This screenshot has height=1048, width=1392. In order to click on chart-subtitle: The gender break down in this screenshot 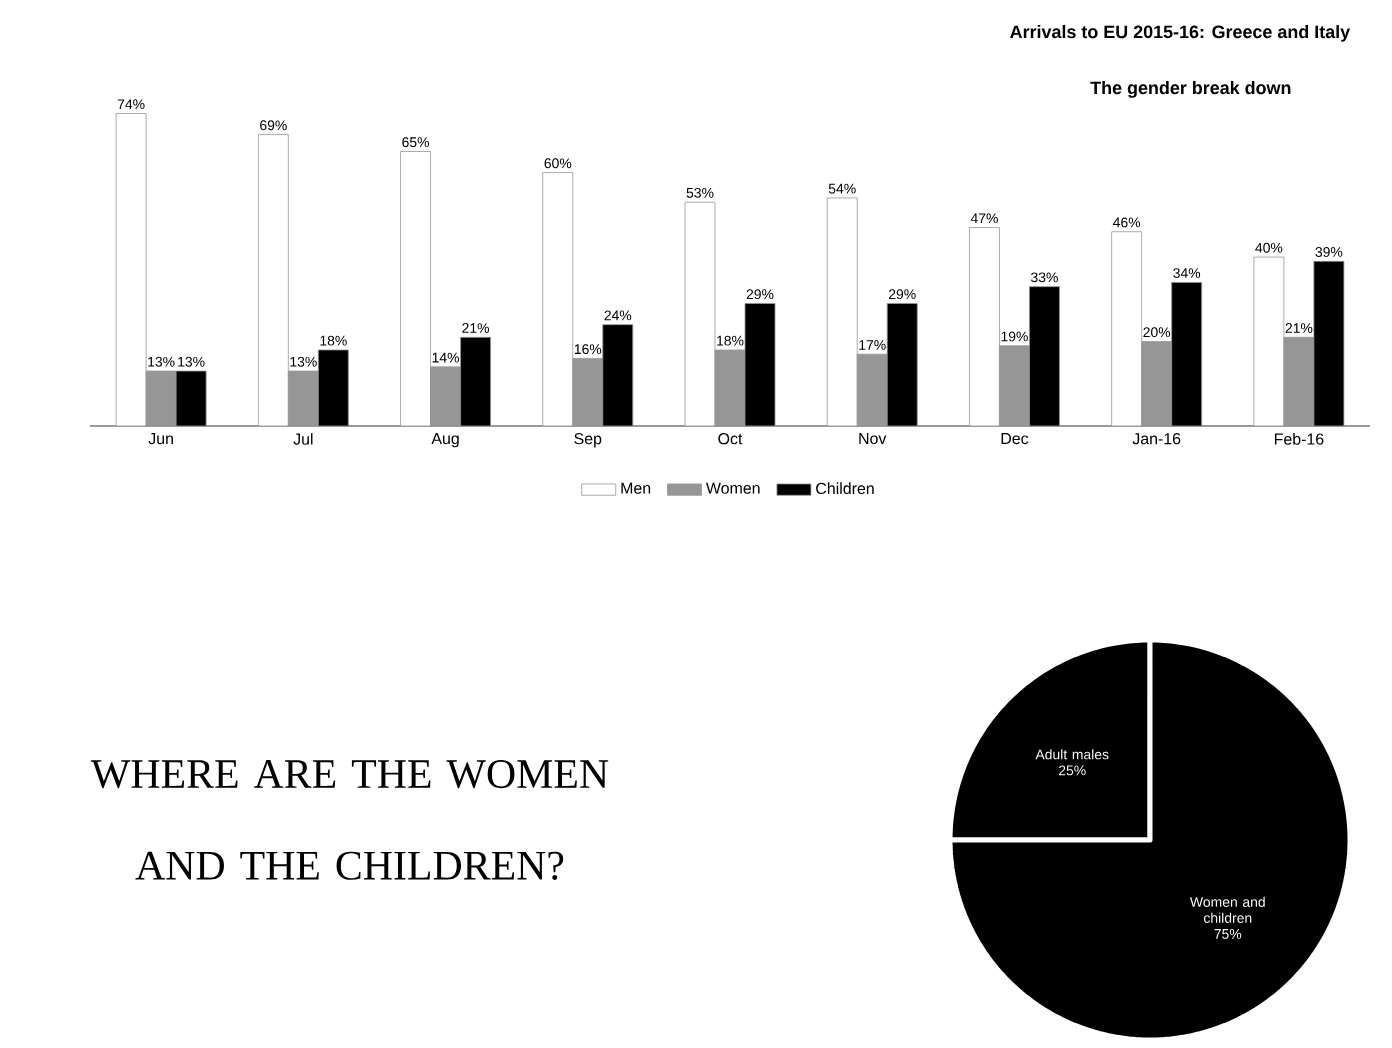, I will do `click(1190, 89)`.